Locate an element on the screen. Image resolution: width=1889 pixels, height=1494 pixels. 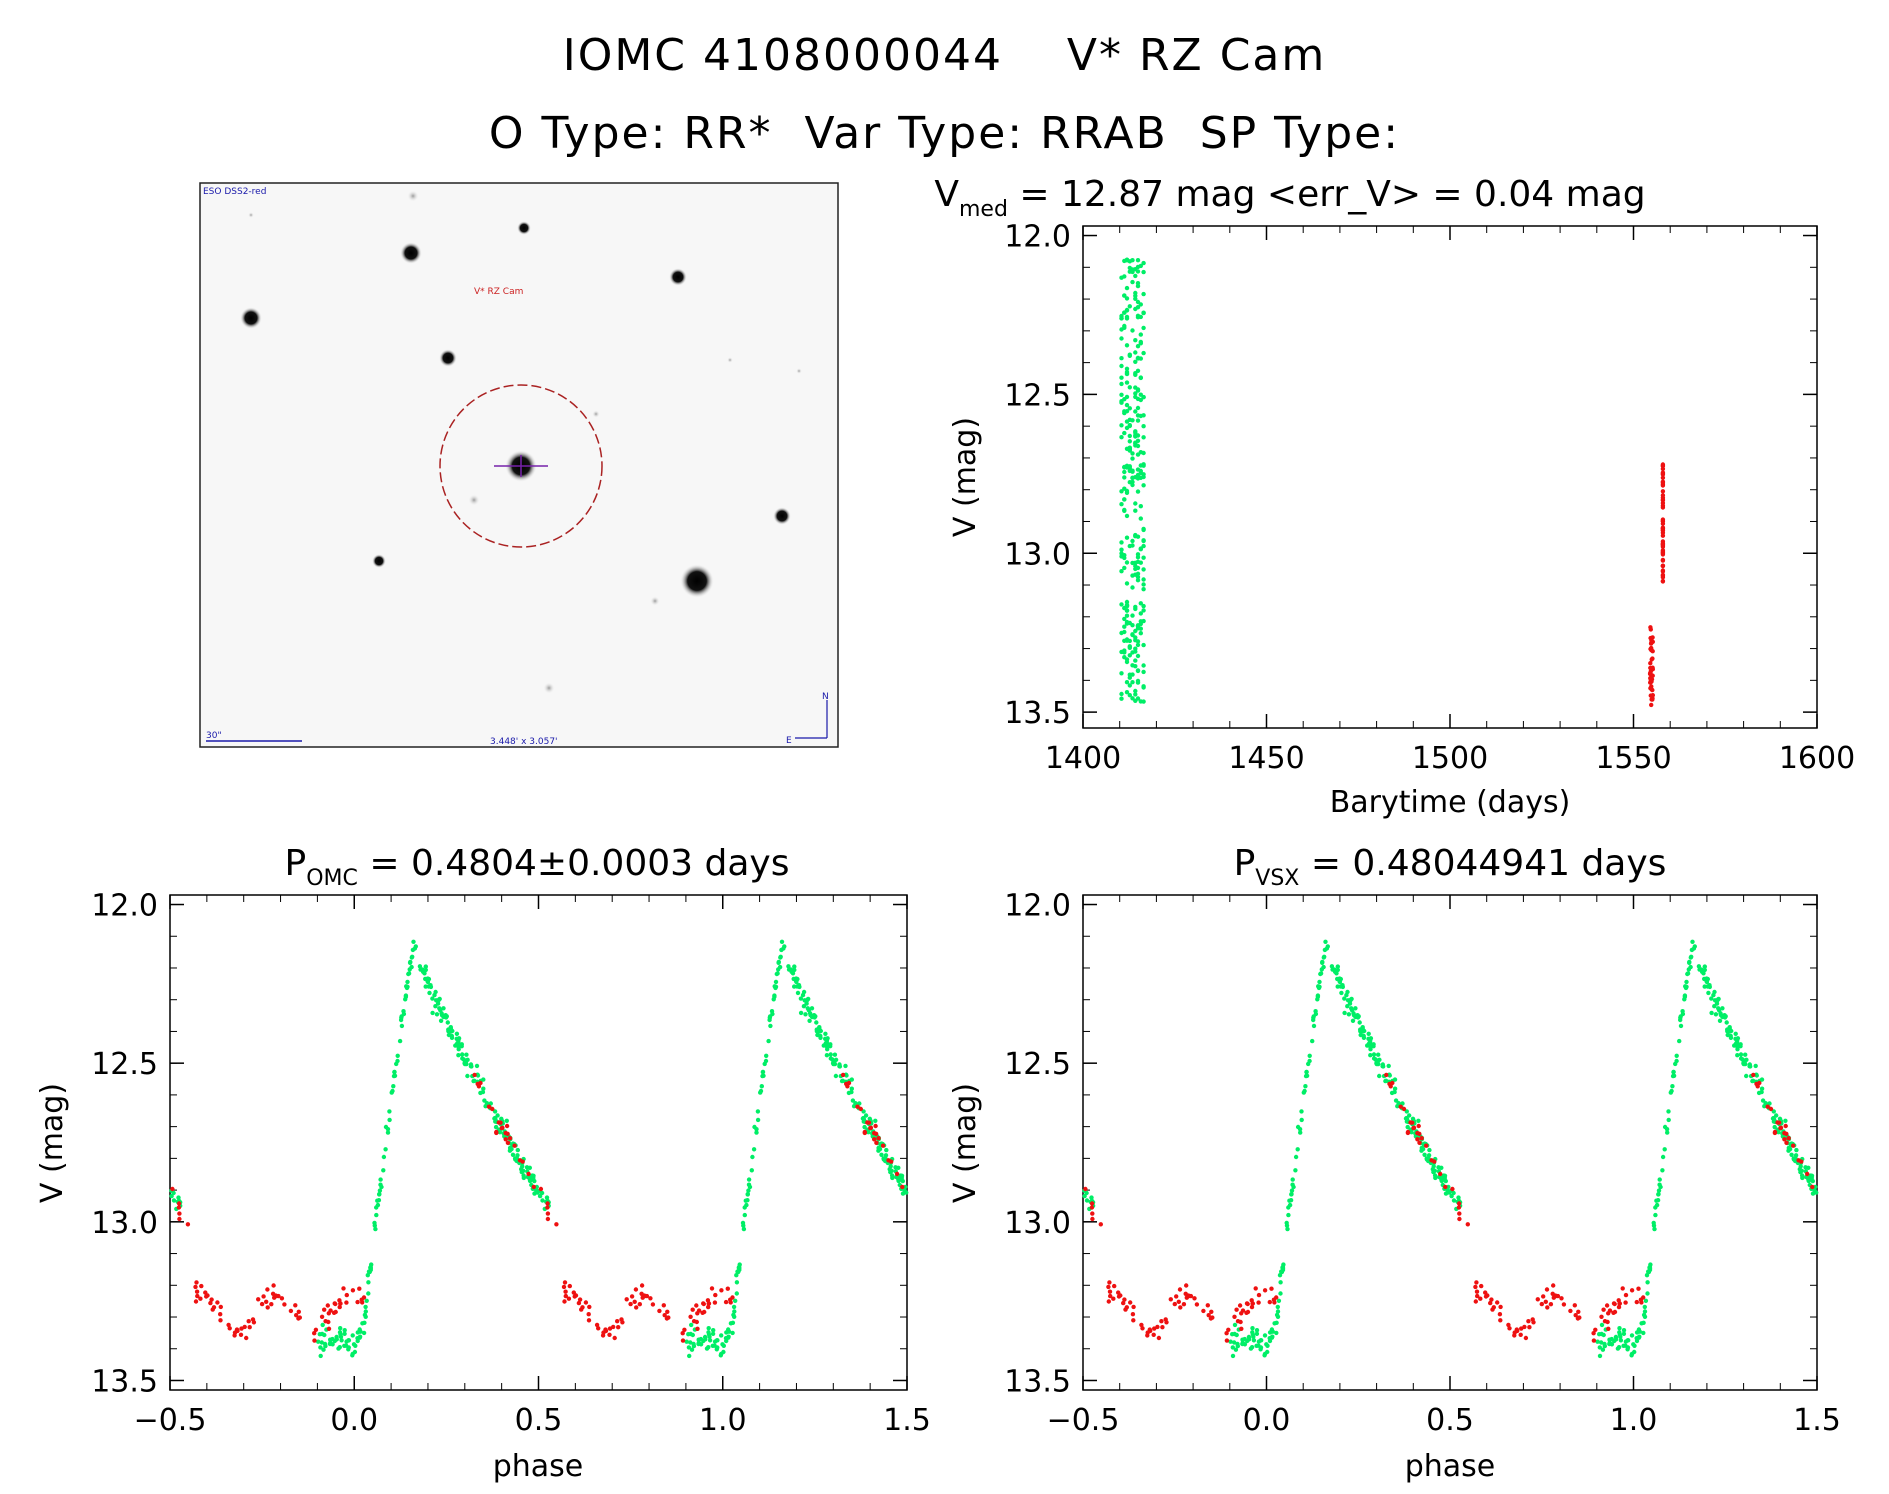
x-tick-label: 1450 is located at coordinates (1266, 758).